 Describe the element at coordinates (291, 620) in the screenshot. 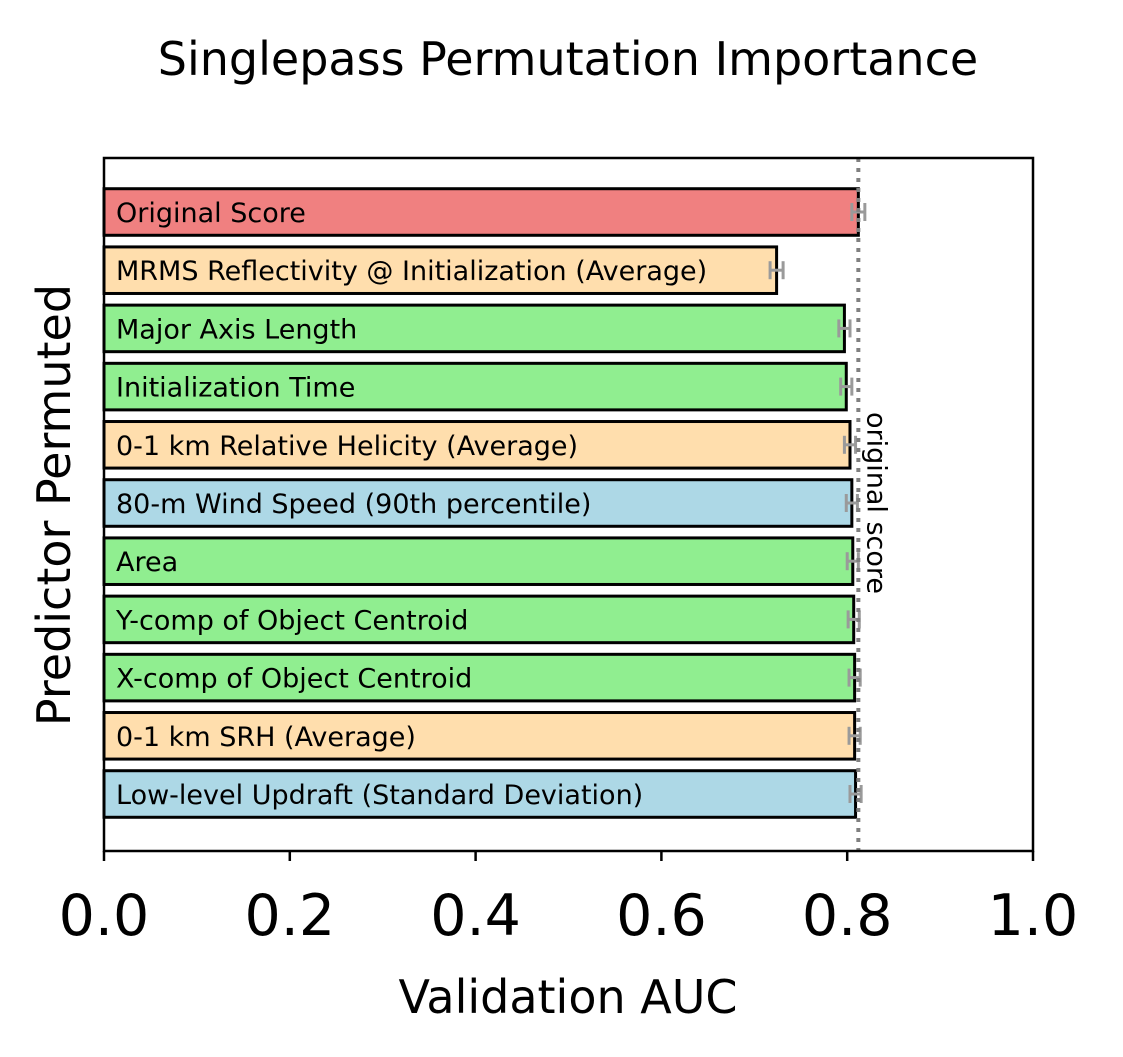

I see `bar-label: Y-comp of Object Centroid` at that location.